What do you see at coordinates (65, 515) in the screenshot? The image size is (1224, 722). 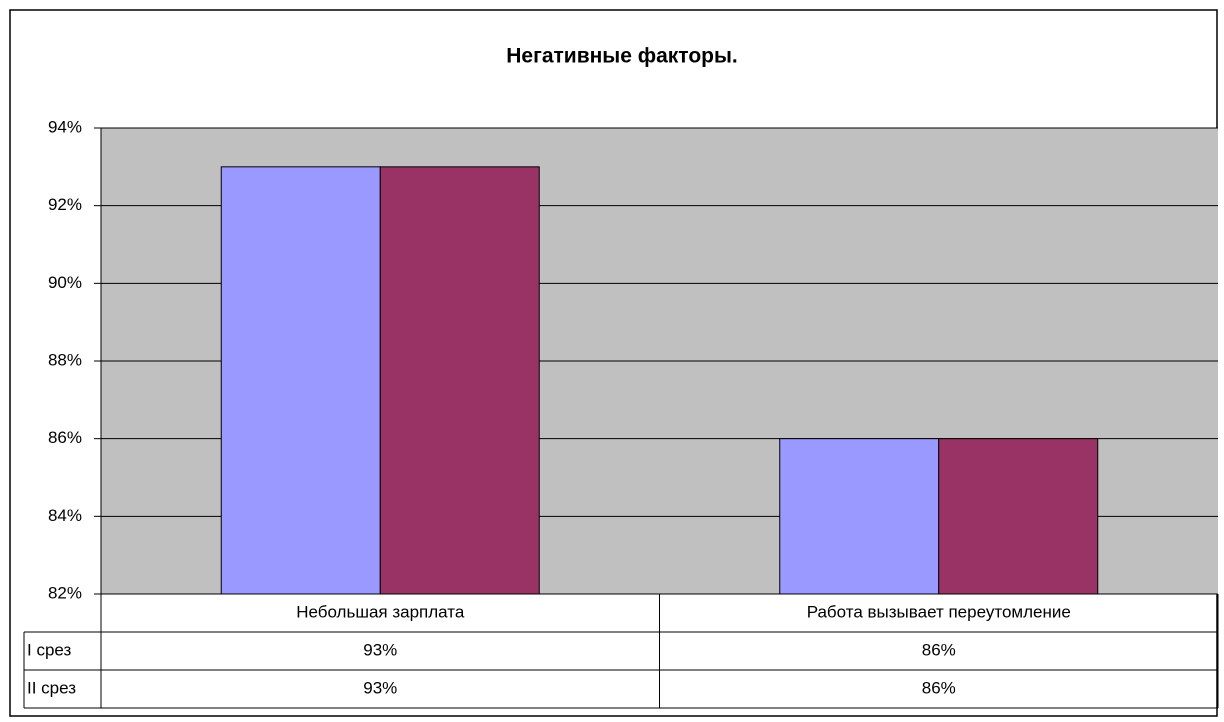 I see `y-tick-label: 84%` at bounding box center [65, 515].